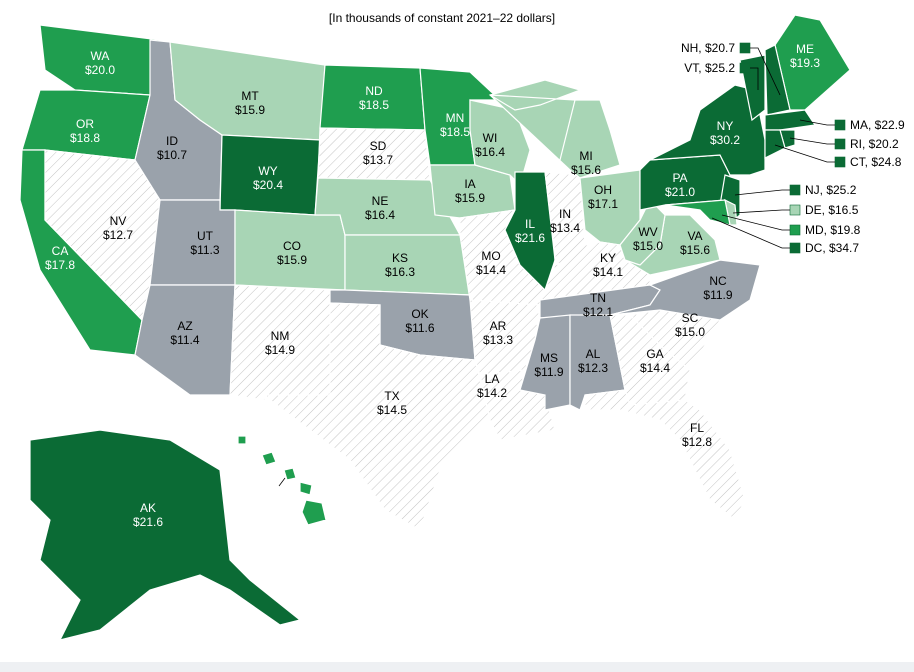 This screenshot has width=914, height=672. I want to click on state-value: $14.4, so click(655, 368).